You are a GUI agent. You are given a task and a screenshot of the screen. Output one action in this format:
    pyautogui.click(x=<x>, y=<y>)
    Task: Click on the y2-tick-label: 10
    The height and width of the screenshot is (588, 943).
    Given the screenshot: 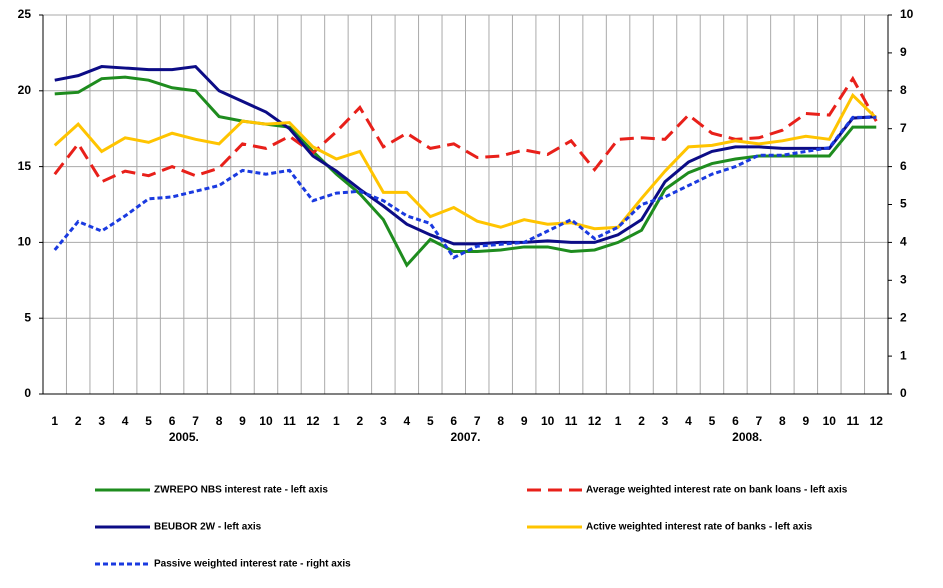 What is the action you would take?
    pyautogui.click(x=907, y=14)
    